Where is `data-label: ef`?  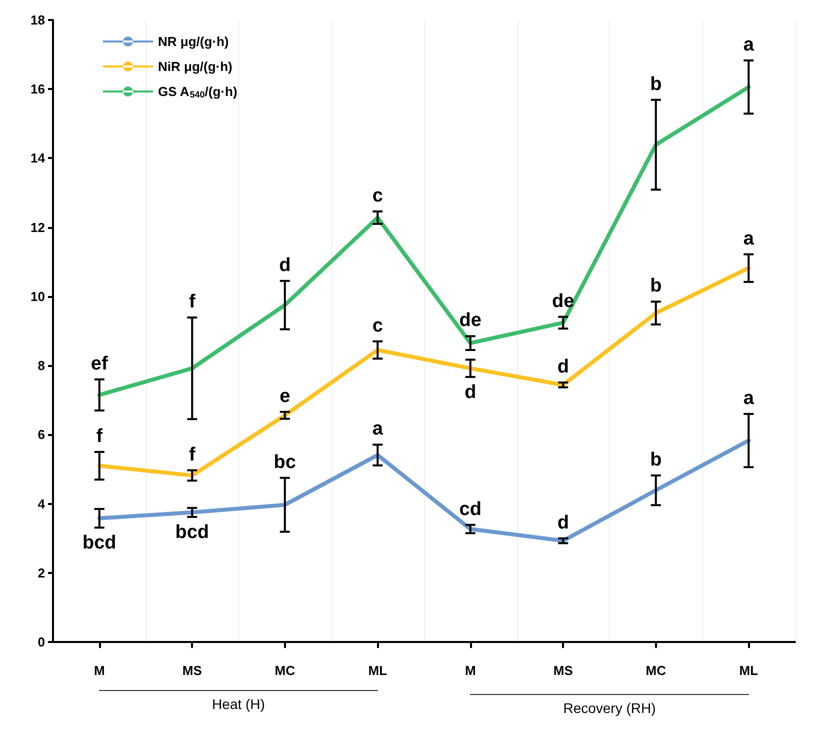
data-label: ef is located at coordinates (99, 363).